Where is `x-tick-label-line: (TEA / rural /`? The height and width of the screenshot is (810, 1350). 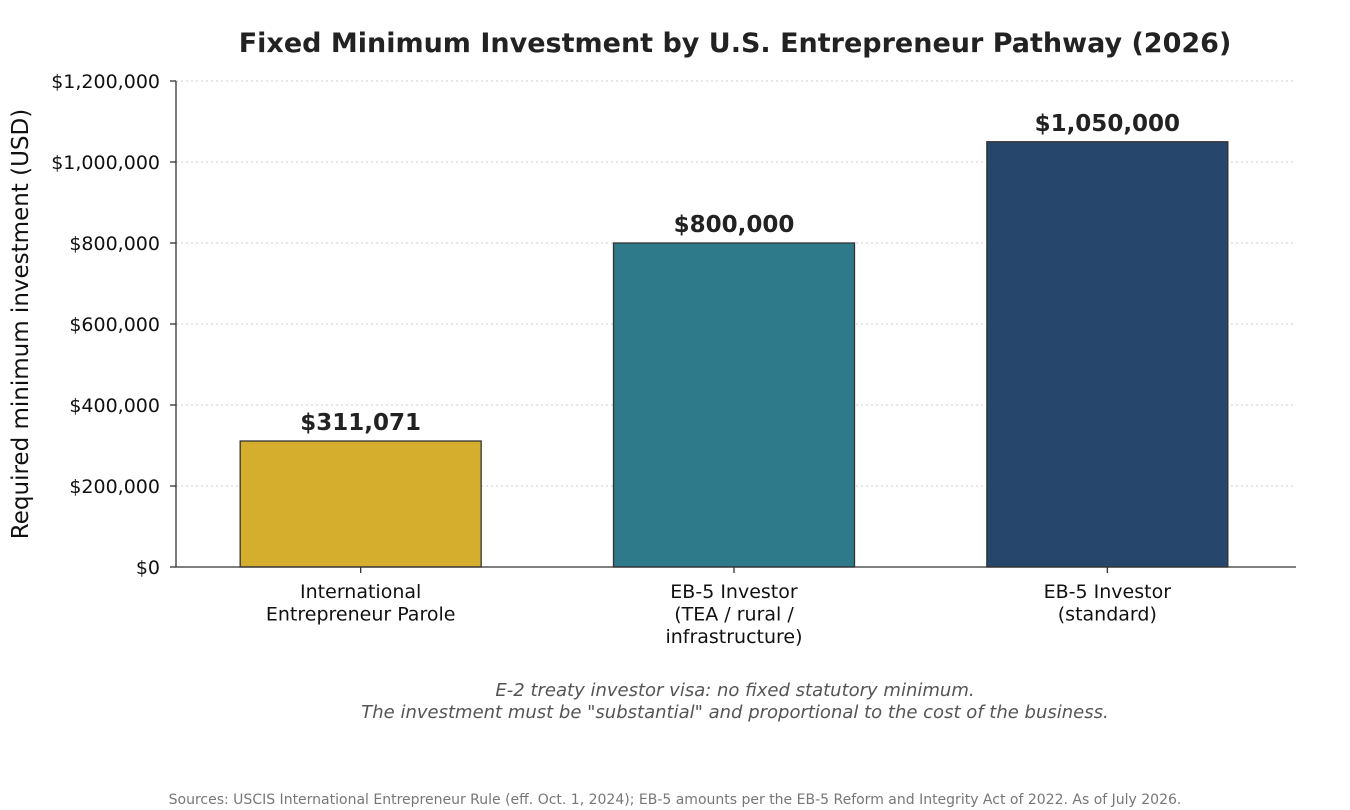
x-tick-label-line: (TEA / rural / is located at coordinates (734, 615).